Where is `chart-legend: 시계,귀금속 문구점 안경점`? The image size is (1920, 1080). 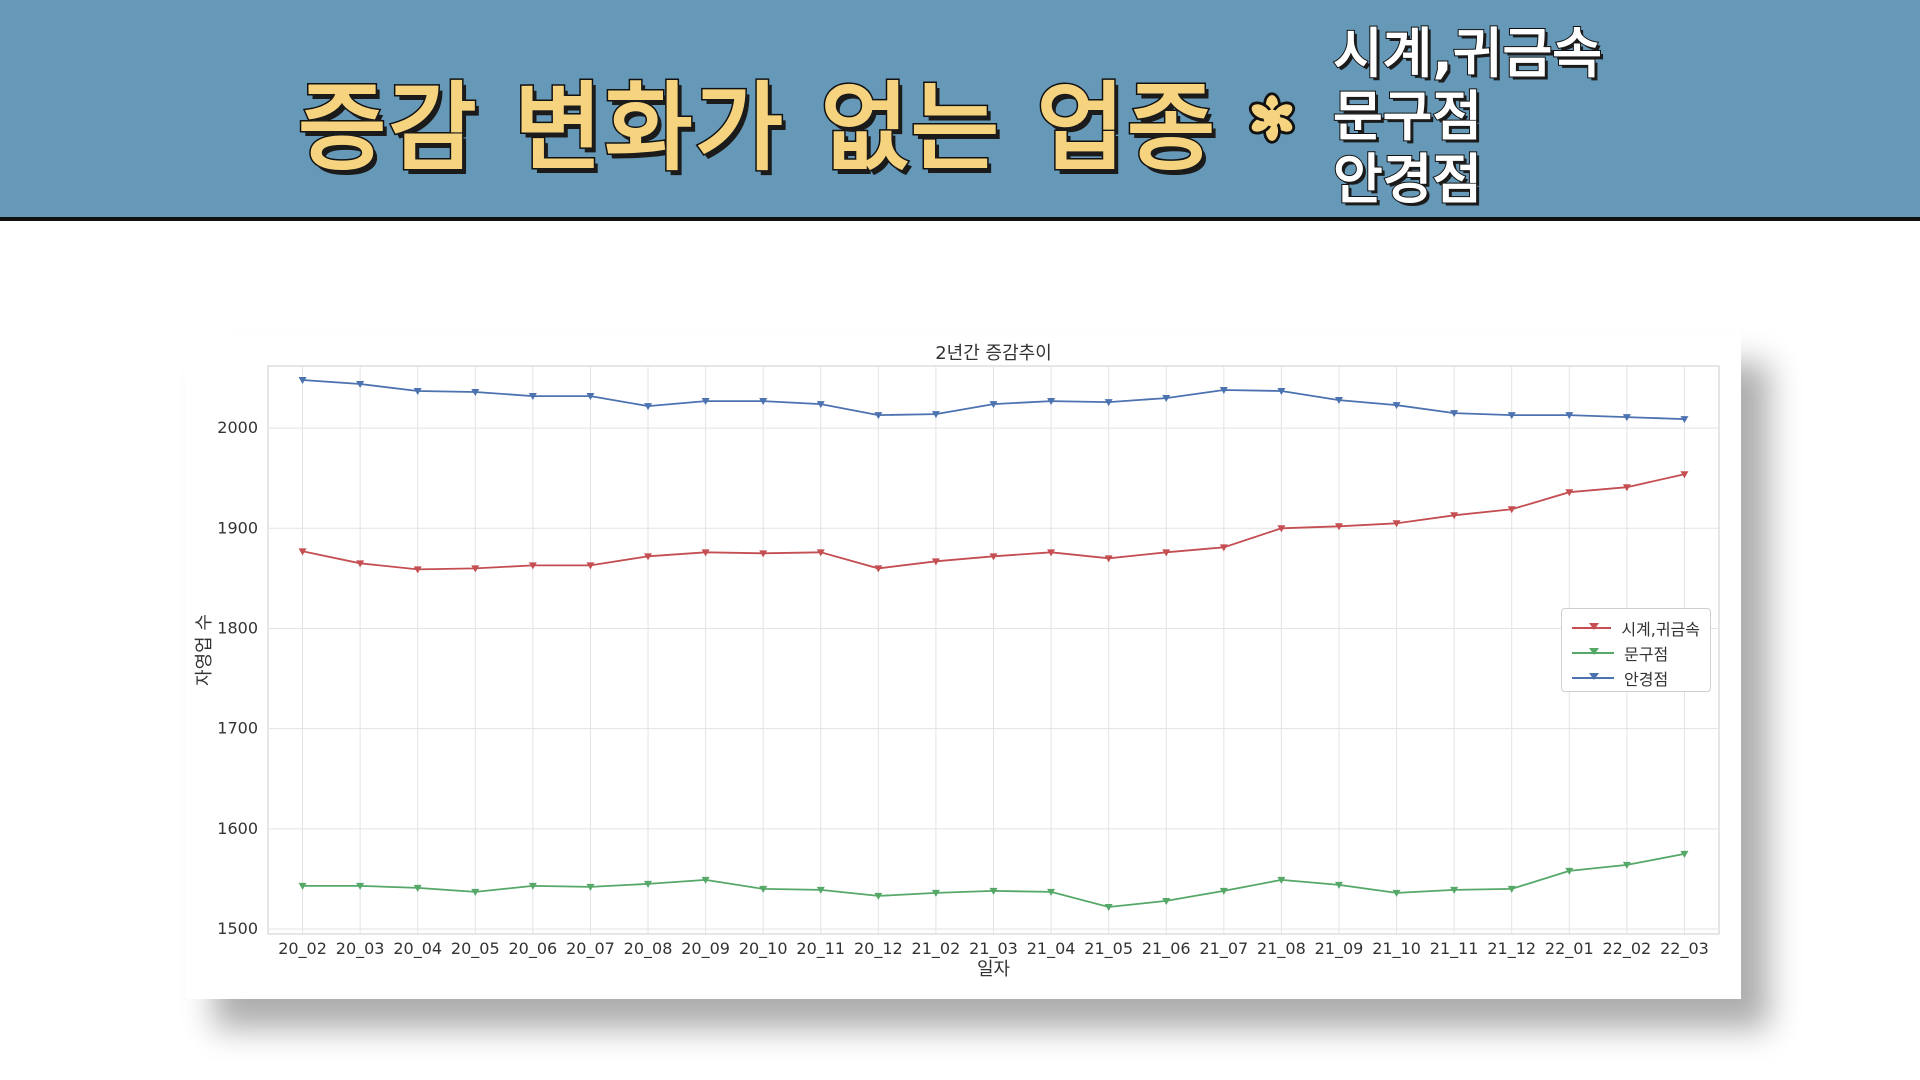 chart-legend: 시계,귀금속 문구점 안경점 is located at coordinates (1636, 650).